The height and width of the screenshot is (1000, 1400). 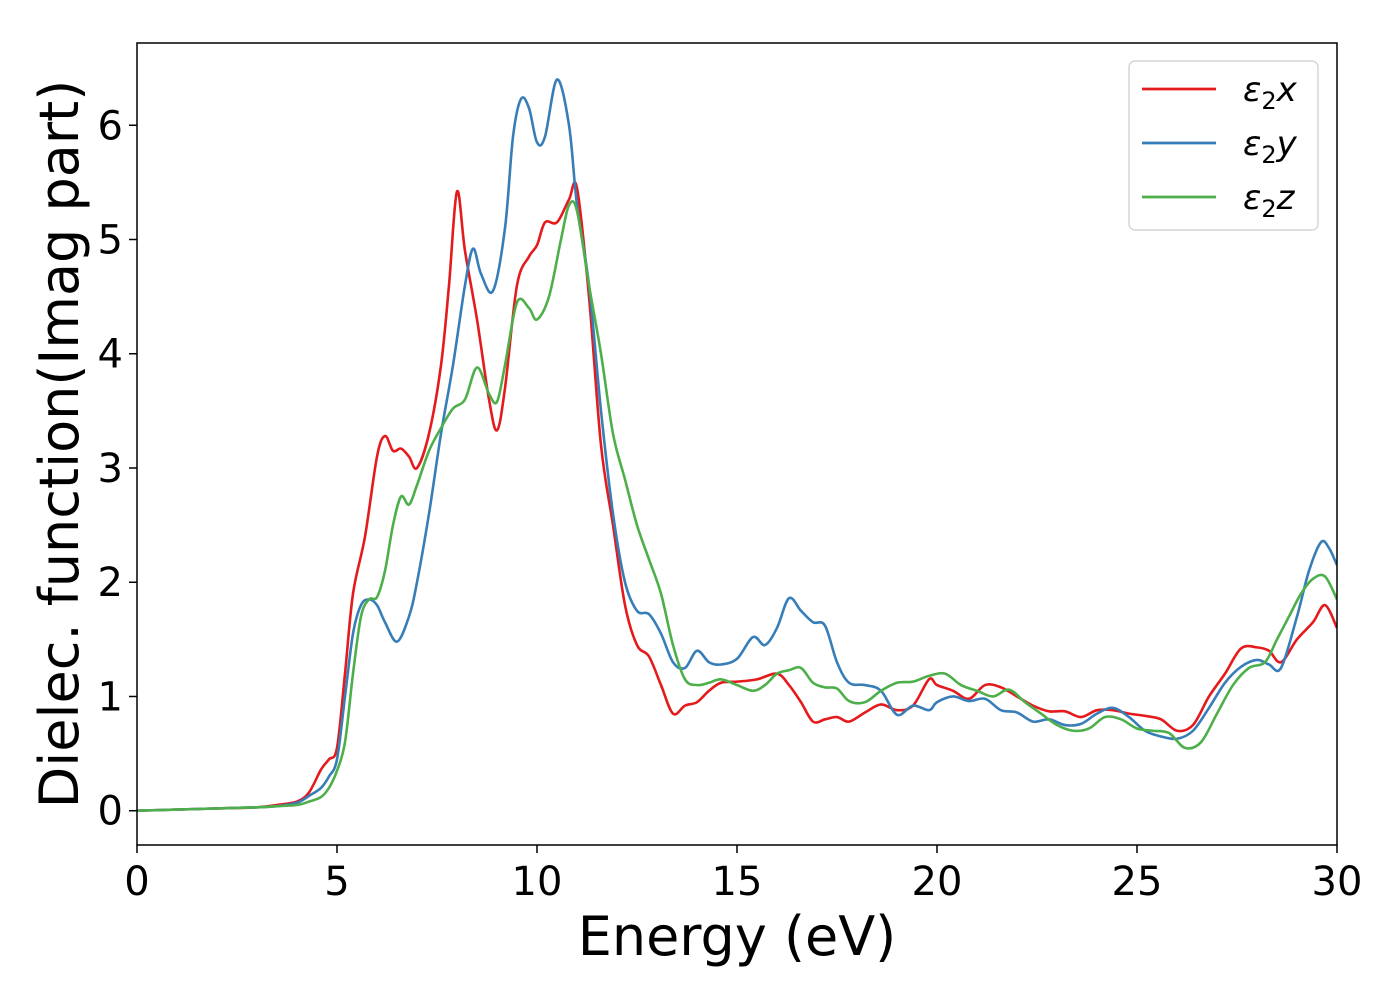 I want to click on legend-label-x: ε2x, so click(x=1270, y=92).